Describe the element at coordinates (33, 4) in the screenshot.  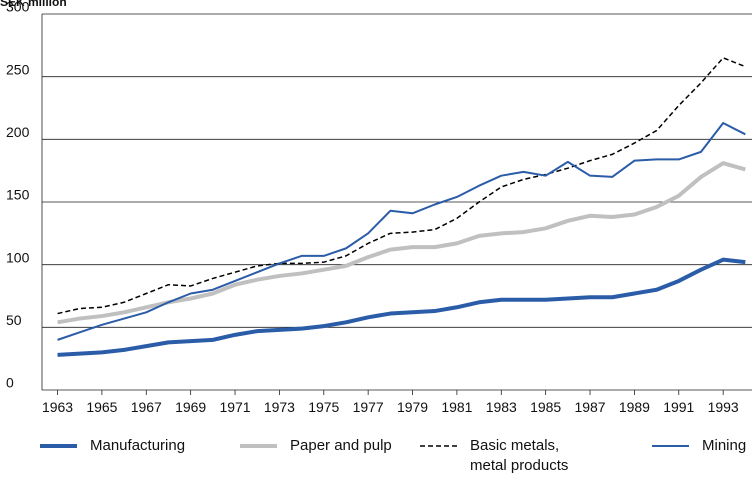
I see `y-axis-label: SEK million` at that location.